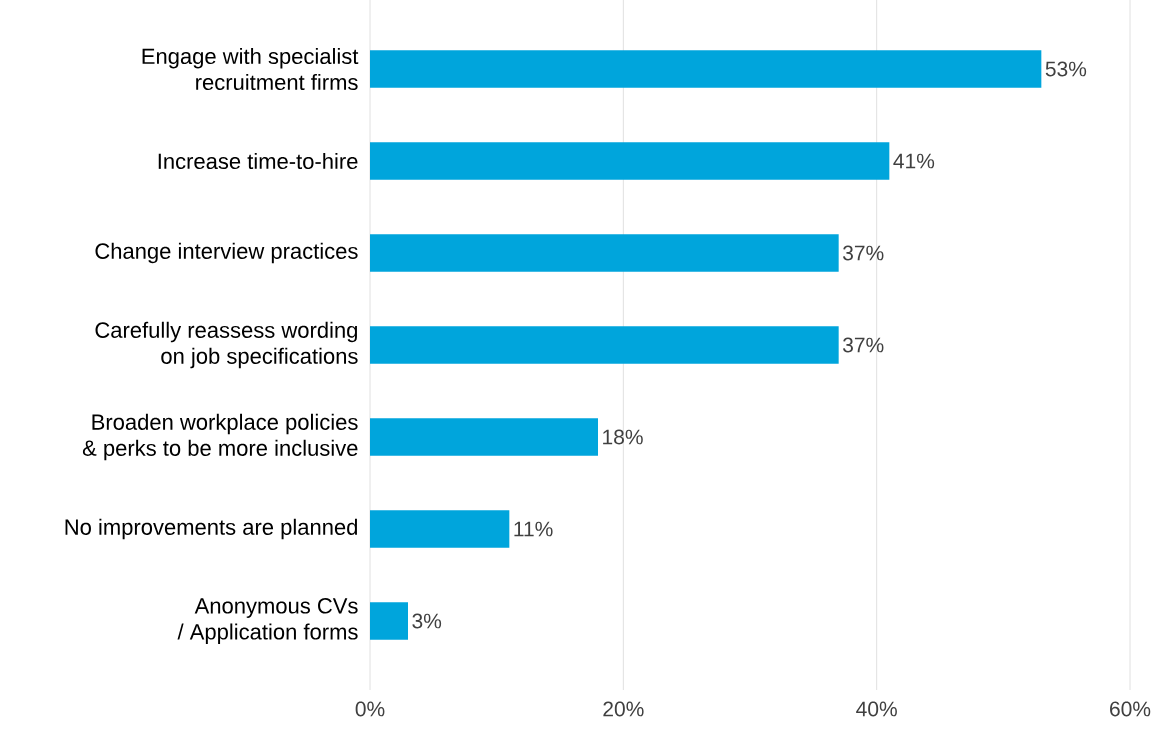 This screenshot has width=1160, height=735. I want to click on y-tick-label: Broaden workplace policies & perks to be more inclusive, so click(220, 437).